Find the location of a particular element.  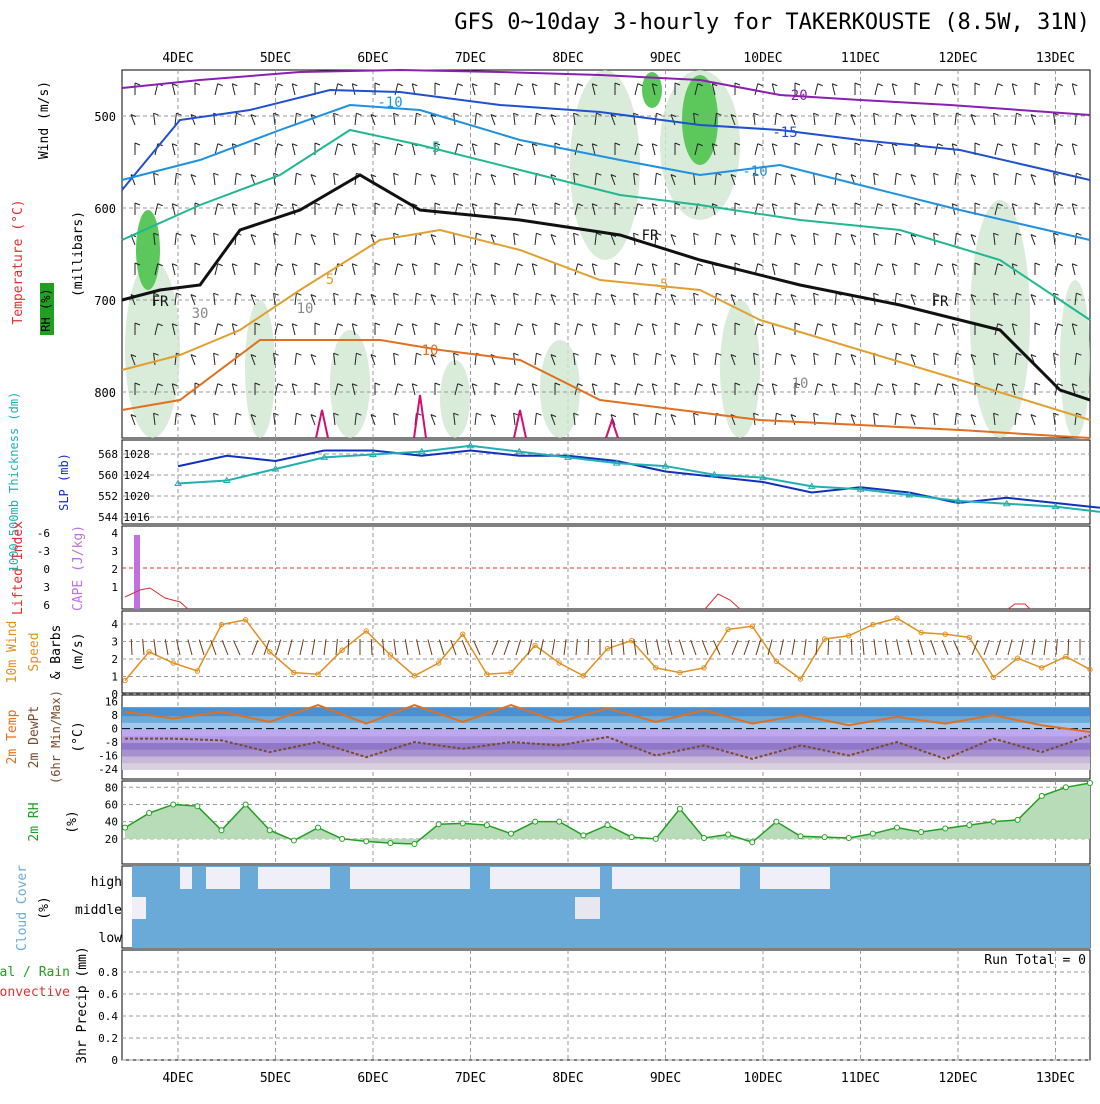

thickness-line is located at coordinates (638, 478).